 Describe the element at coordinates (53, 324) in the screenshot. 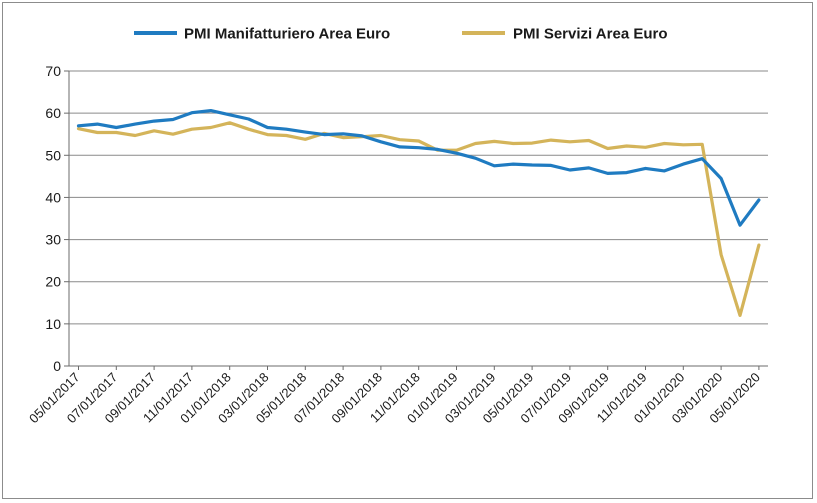

I see `y-tick-label: 10` at that location.